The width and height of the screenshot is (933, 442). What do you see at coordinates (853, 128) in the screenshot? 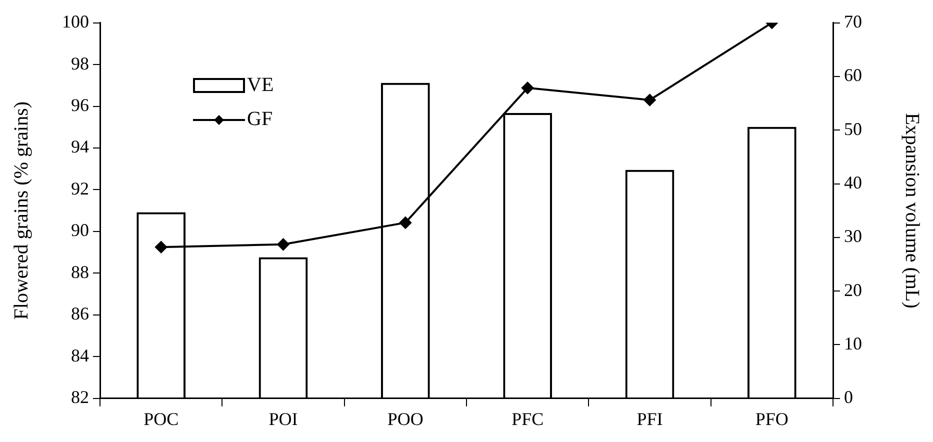
I see `y2-tick-label: 50` at bounding box center [853, 128].